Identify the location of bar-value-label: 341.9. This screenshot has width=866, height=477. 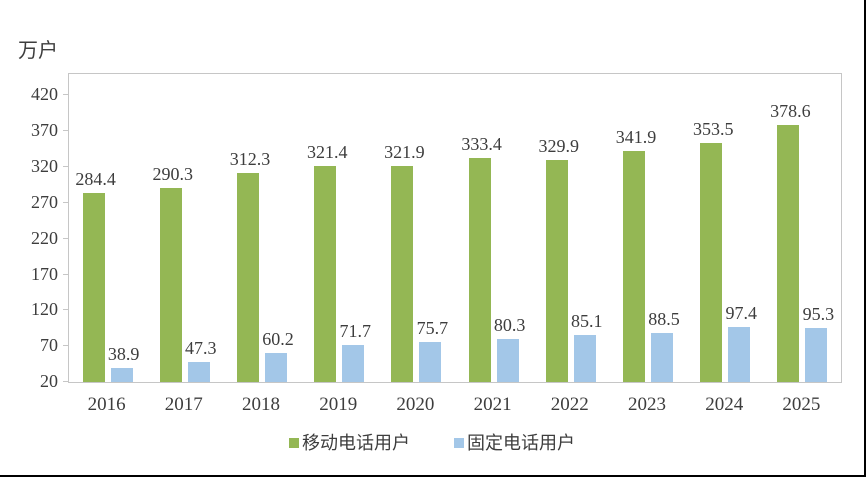
(636, 137).